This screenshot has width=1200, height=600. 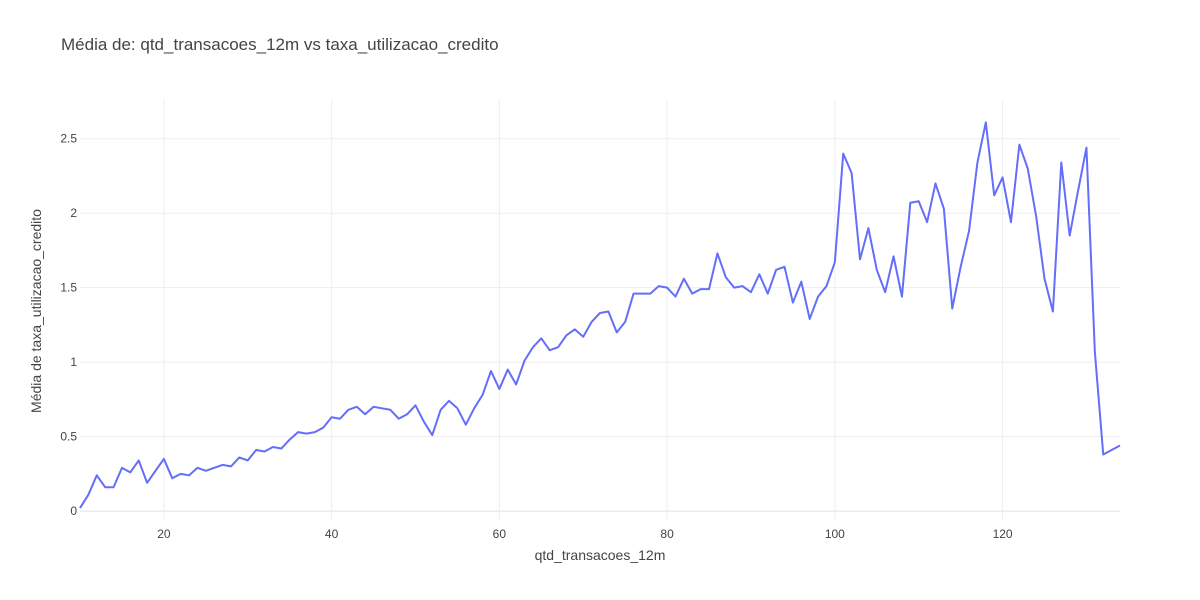 What do you see at coordinates (68, 437) in the screenshot?
I see `y-tick-label: 0.5` at bounding box center [68, 437].